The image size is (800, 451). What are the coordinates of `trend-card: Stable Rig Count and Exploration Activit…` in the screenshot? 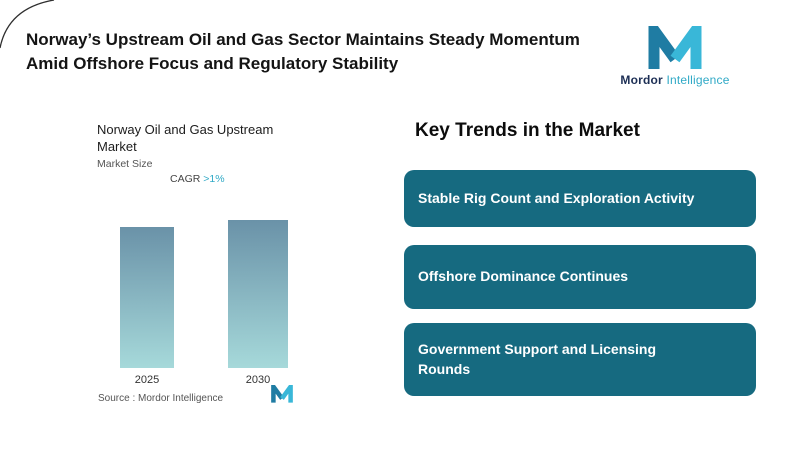 It's located at (580, 198).